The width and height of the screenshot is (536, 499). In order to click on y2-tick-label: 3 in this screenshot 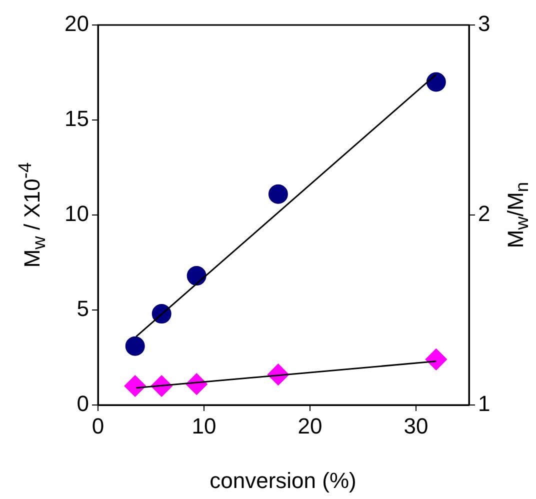, I will do `click(484, 23)`.